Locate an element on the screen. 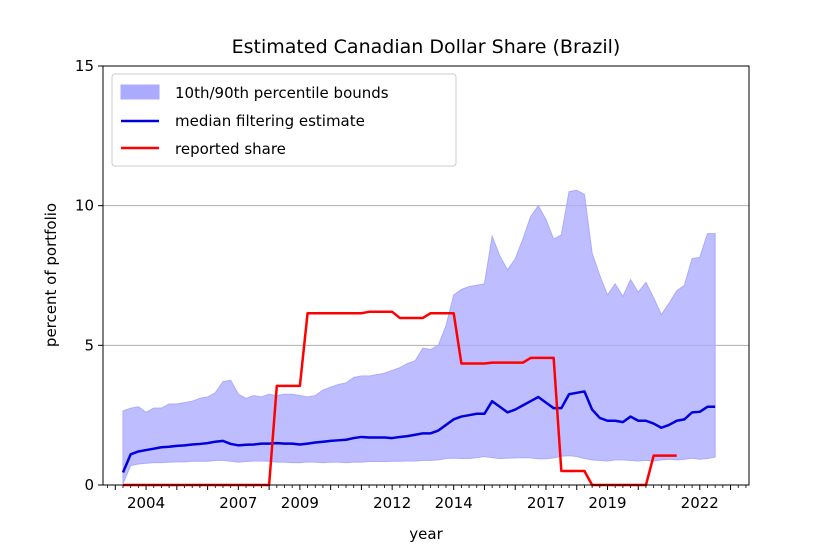 The width and height of the screenshot is (830, 554). legend-label-reported: reported share is located at coordinates (230, 149).